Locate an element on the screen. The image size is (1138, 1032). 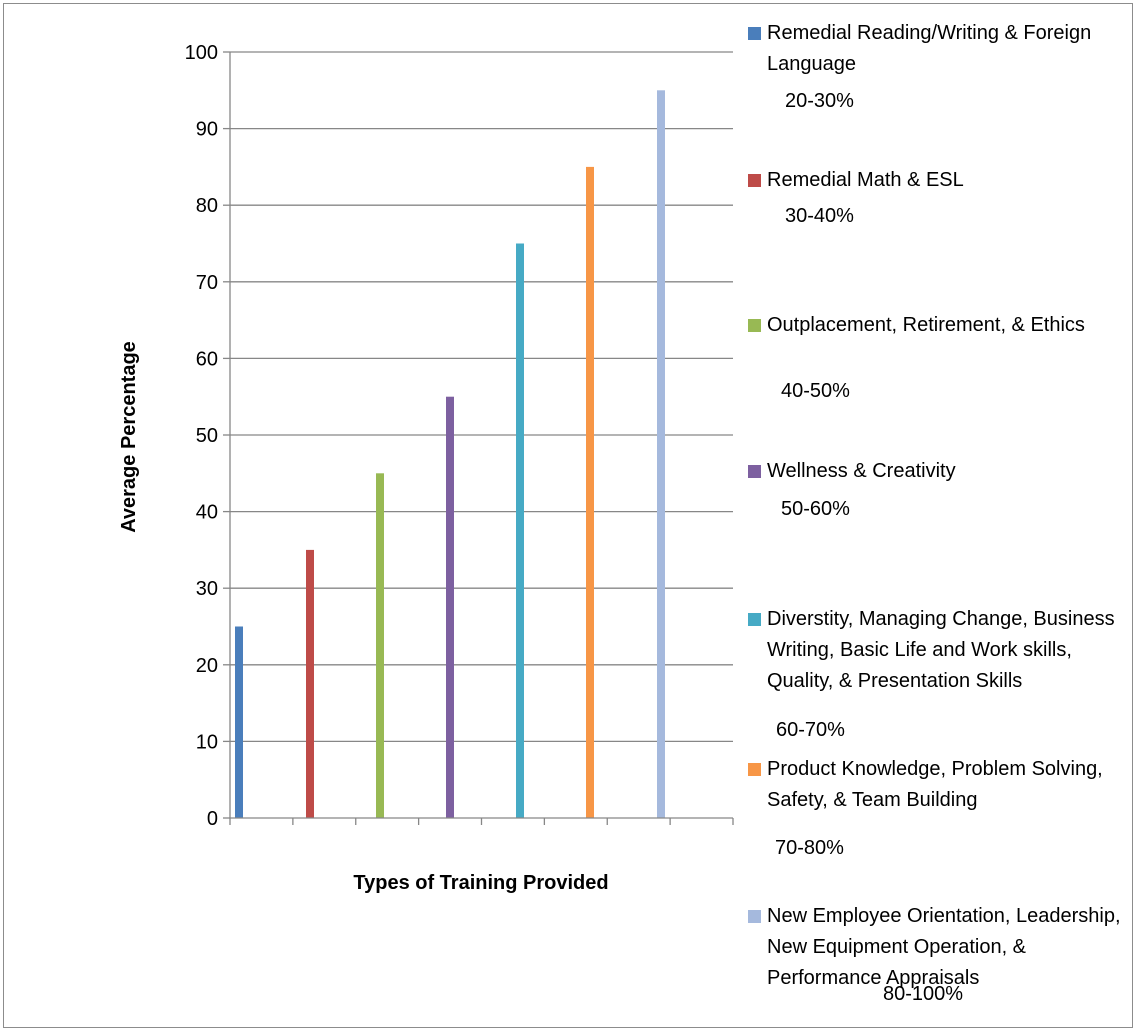
y-tick-label: 70 is located at coordinates (207, 283).